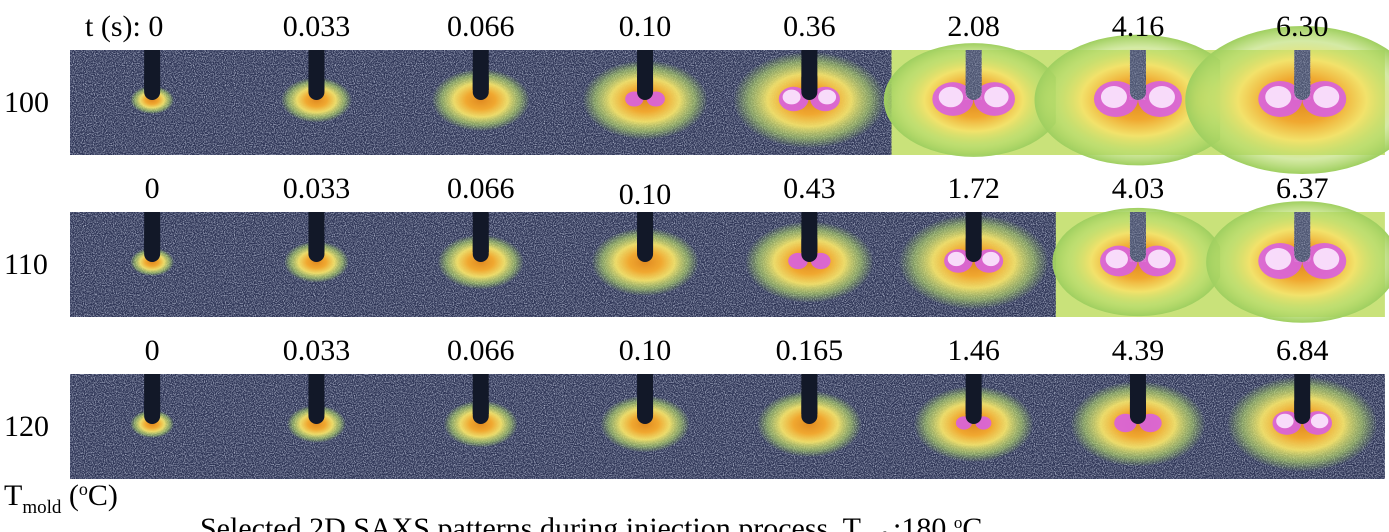 Image resolution: width=1389 pixels, height=532 pixels. Describe the element at coordinates (124, 26) in the screenshot. I see `time-label: t (s): 0` at that location.